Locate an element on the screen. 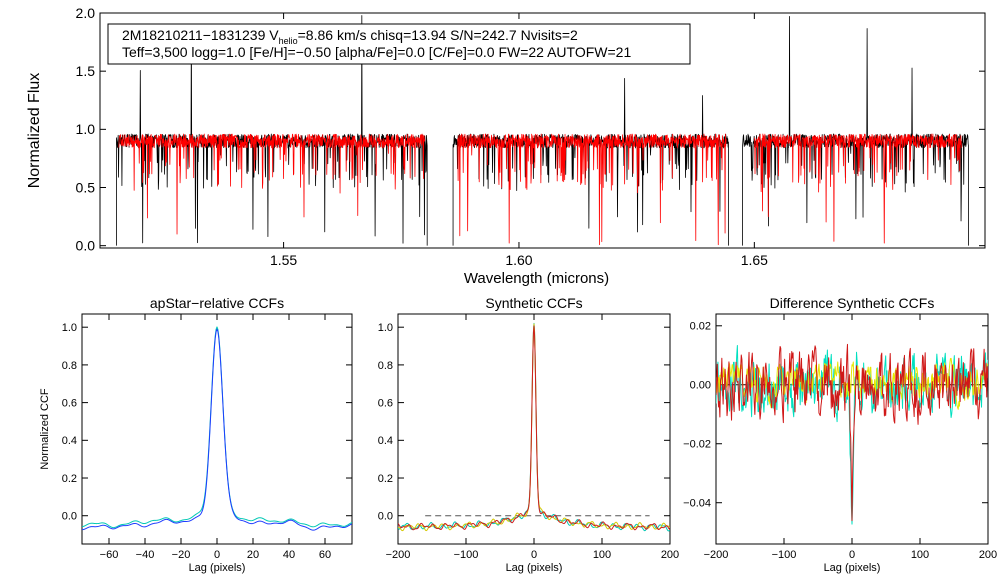 Image resolution: width=1008 pixels, height=576 pixels. apstar-ccf-xtick-label: −20 is located at coordinates (181, 555).